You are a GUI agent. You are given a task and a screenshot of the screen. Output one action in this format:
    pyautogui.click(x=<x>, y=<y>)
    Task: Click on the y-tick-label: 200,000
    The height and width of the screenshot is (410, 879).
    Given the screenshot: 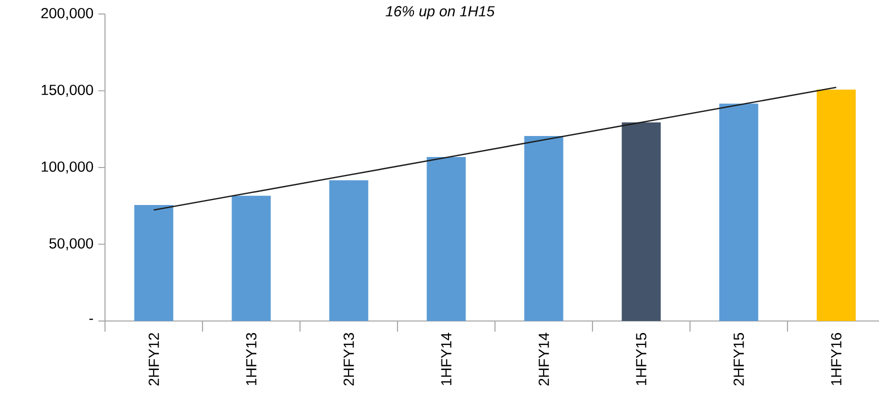 What is the action you would take?
    pyautogui.click(x=67, y=14)
    